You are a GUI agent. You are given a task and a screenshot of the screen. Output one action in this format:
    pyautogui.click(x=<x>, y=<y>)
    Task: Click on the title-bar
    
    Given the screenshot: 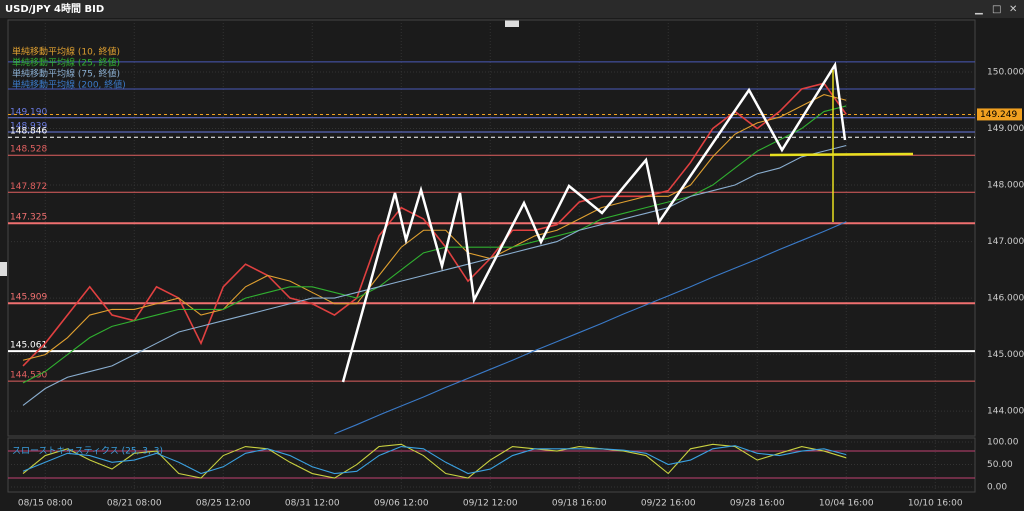 What is the action you would take?
    pyautogui.click(x=512, y=9)
    